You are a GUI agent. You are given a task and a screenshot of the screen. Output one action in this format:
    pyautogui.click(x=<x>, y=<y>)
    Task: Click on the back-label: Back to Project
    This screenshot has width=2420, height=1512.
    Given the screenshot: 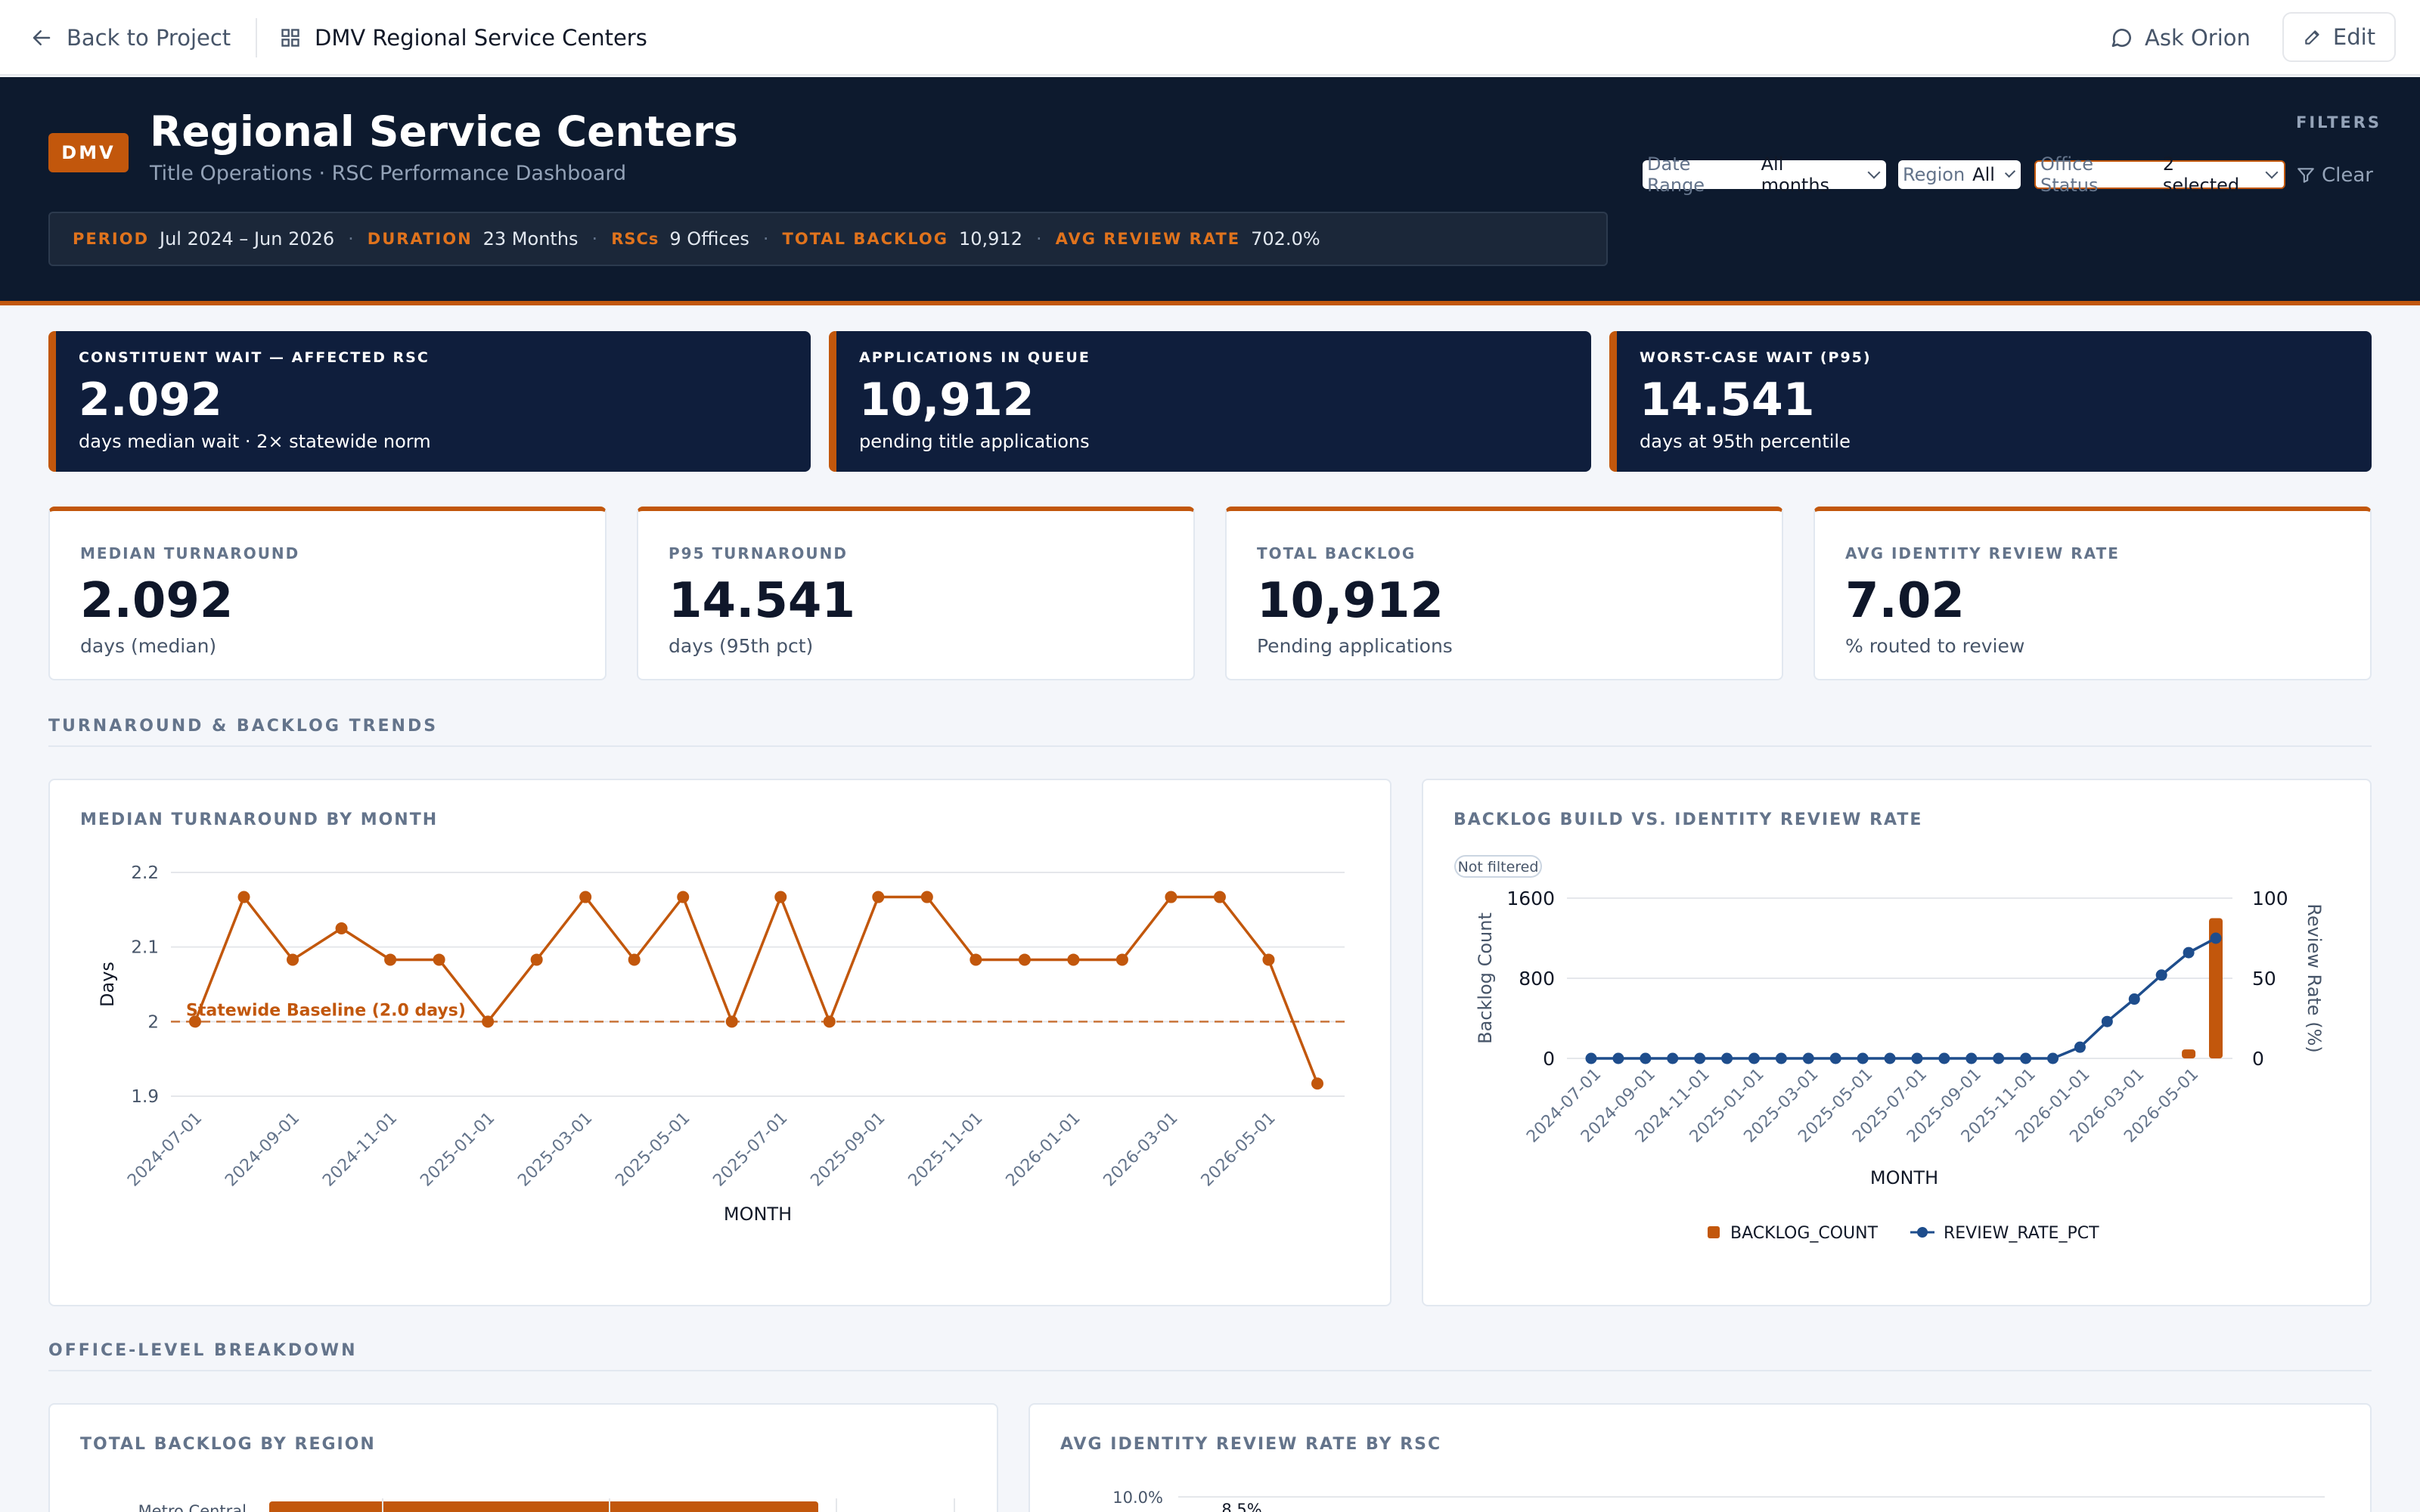 What is the action you would take?
    pyautogui.click(x=149, y=38)
    